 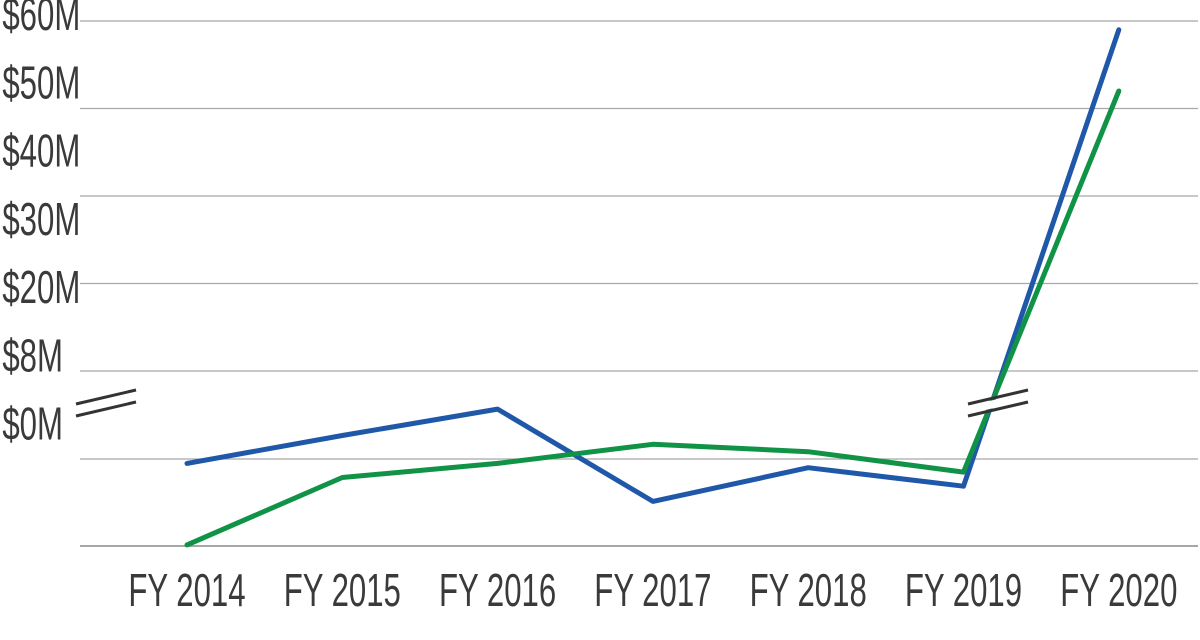 What do you see at coordinates (808, 591) in the screenshot?
I see `x-tick-label: FY 2018` at bounding box center [808, 591].